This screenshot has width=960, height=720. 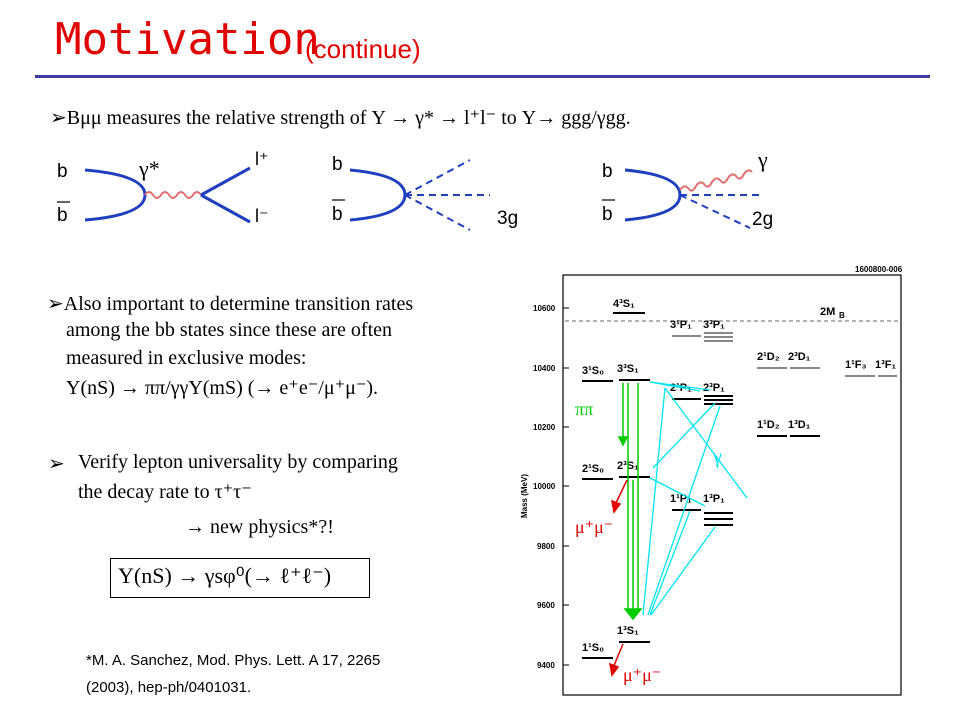 I want to click on y-tick-label: 10400, so click(x=544, y=368).